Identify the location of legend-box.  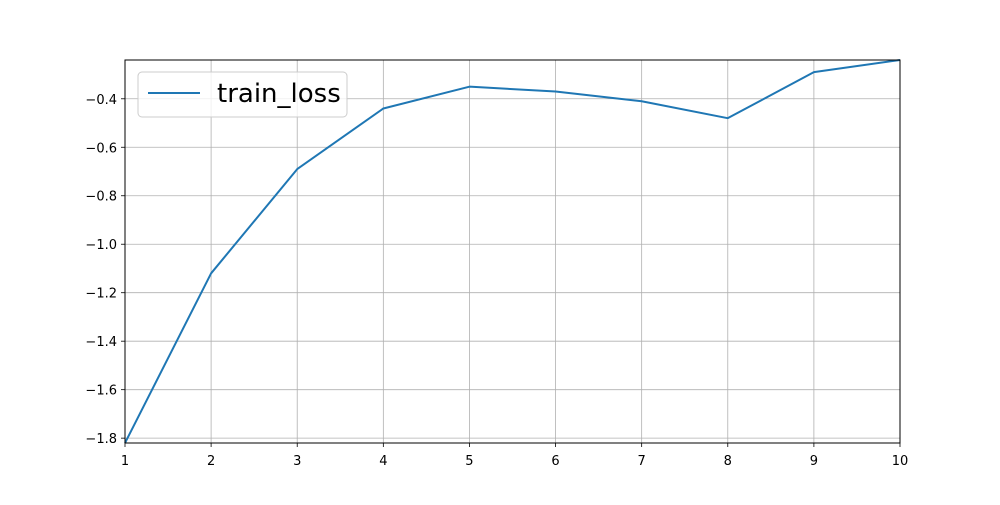
(242, 94).